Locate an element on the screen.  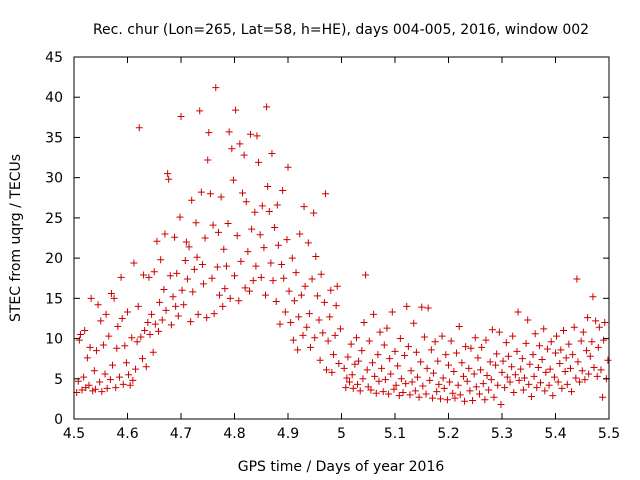
y-tick-label: 5 is located at coordinates (58, 380).